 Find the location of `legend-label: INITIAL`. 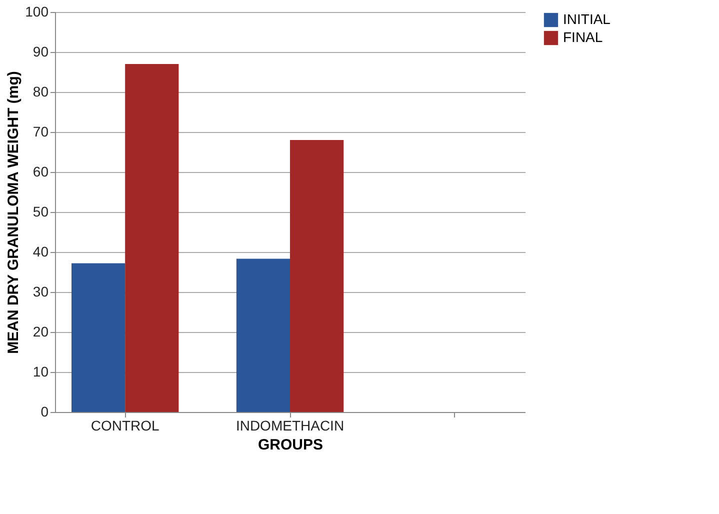

legend-label: INITIAL is located at coordinates (587, 19).